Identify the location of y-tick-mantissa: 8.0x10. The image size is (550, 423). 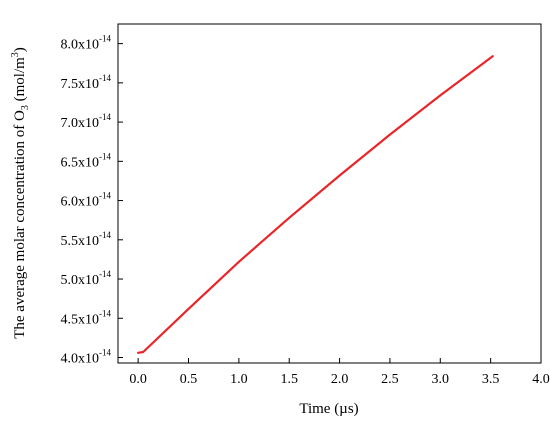
(80, 45).